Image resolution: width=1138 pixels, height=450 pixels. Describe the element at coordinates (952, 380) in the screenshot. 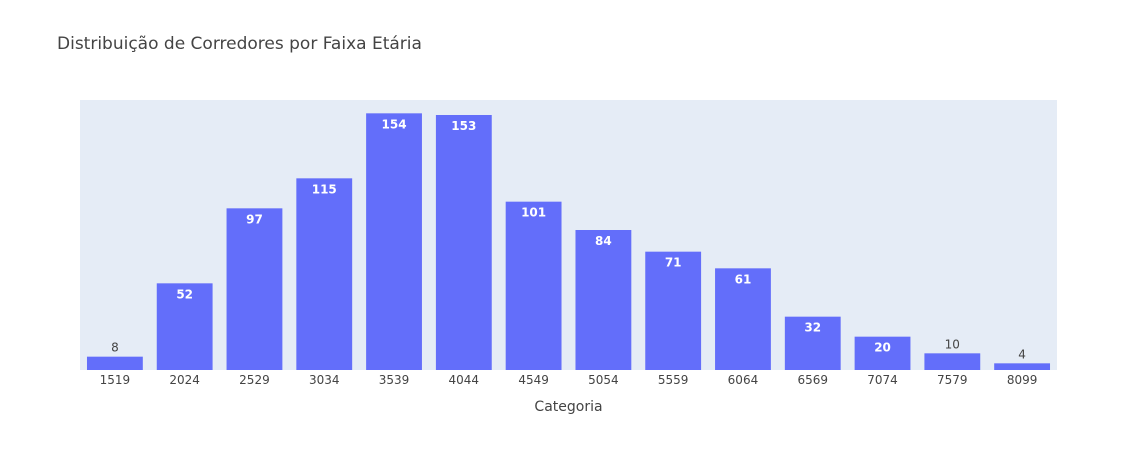

I see `x-tick-label-7579: 7579` at that location.